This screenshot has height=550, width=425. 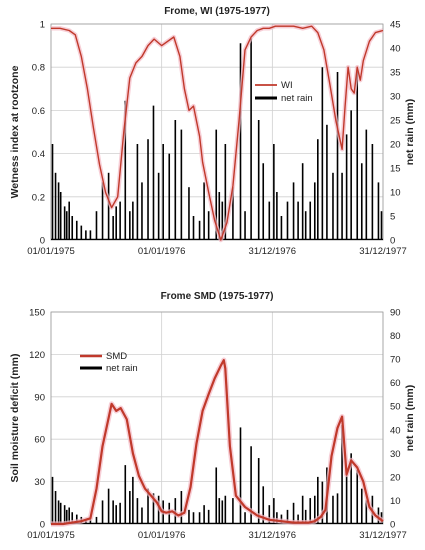 What do you see at coordinates (395, 121) in the screenshot?
I see `y2-tick-label: 25` at bounding box center [395, 121].